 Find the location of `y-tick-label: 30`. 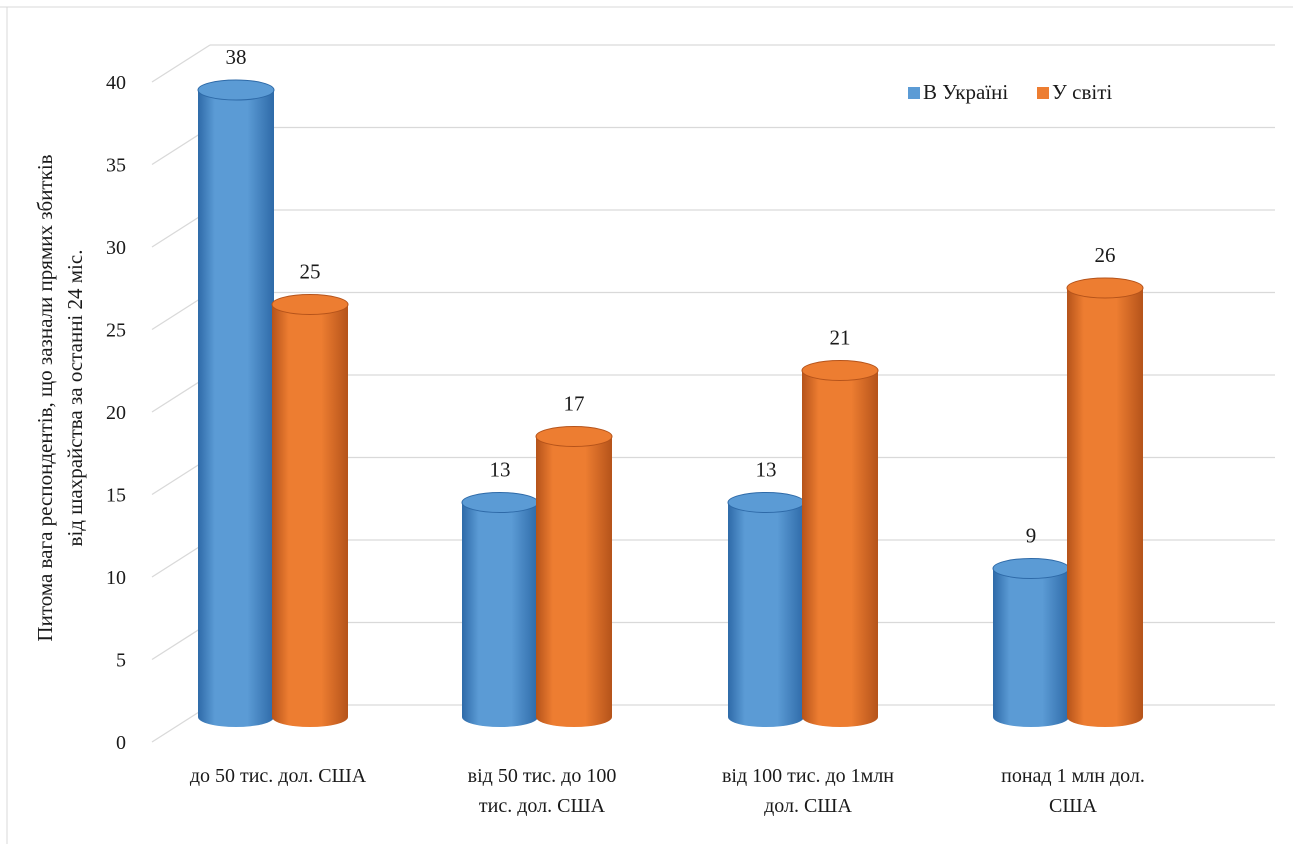

y-tick-label: 30 is located at coordinates (116, 248).